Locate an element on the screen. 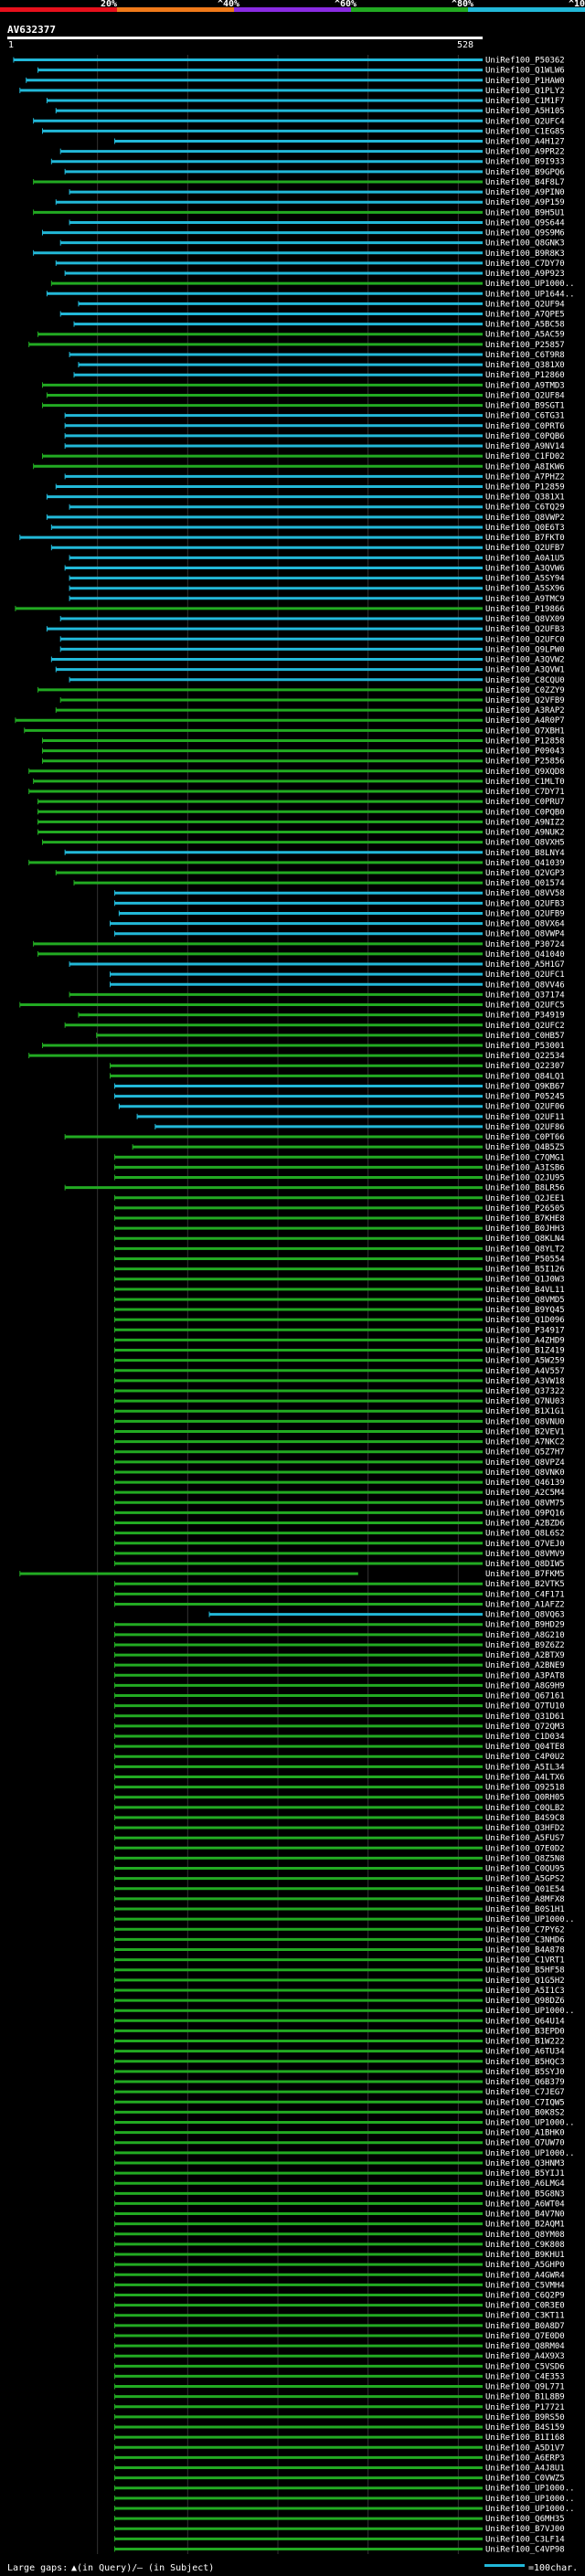  hit-label: UniRef100_Q2UFB7 is located at coordinates (525, 548).